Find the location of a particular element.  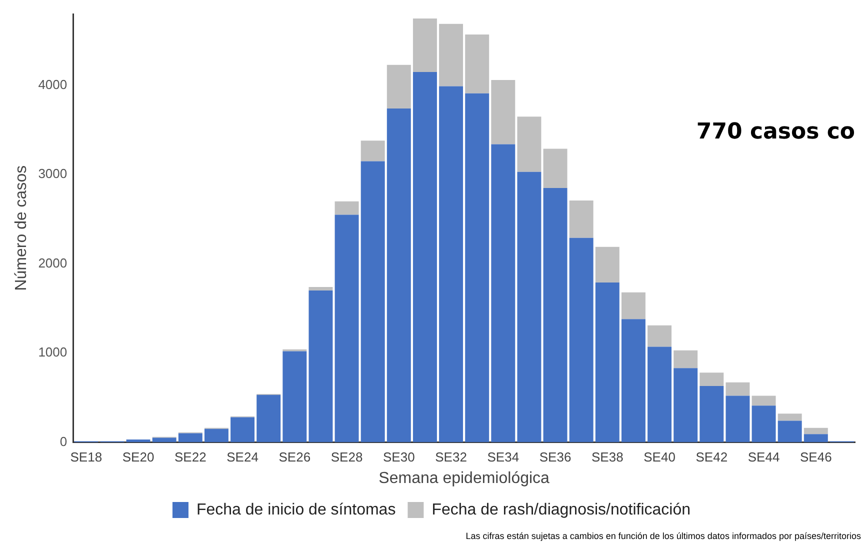

y-tick-label: 2000 is located at coordinates (53, 262).